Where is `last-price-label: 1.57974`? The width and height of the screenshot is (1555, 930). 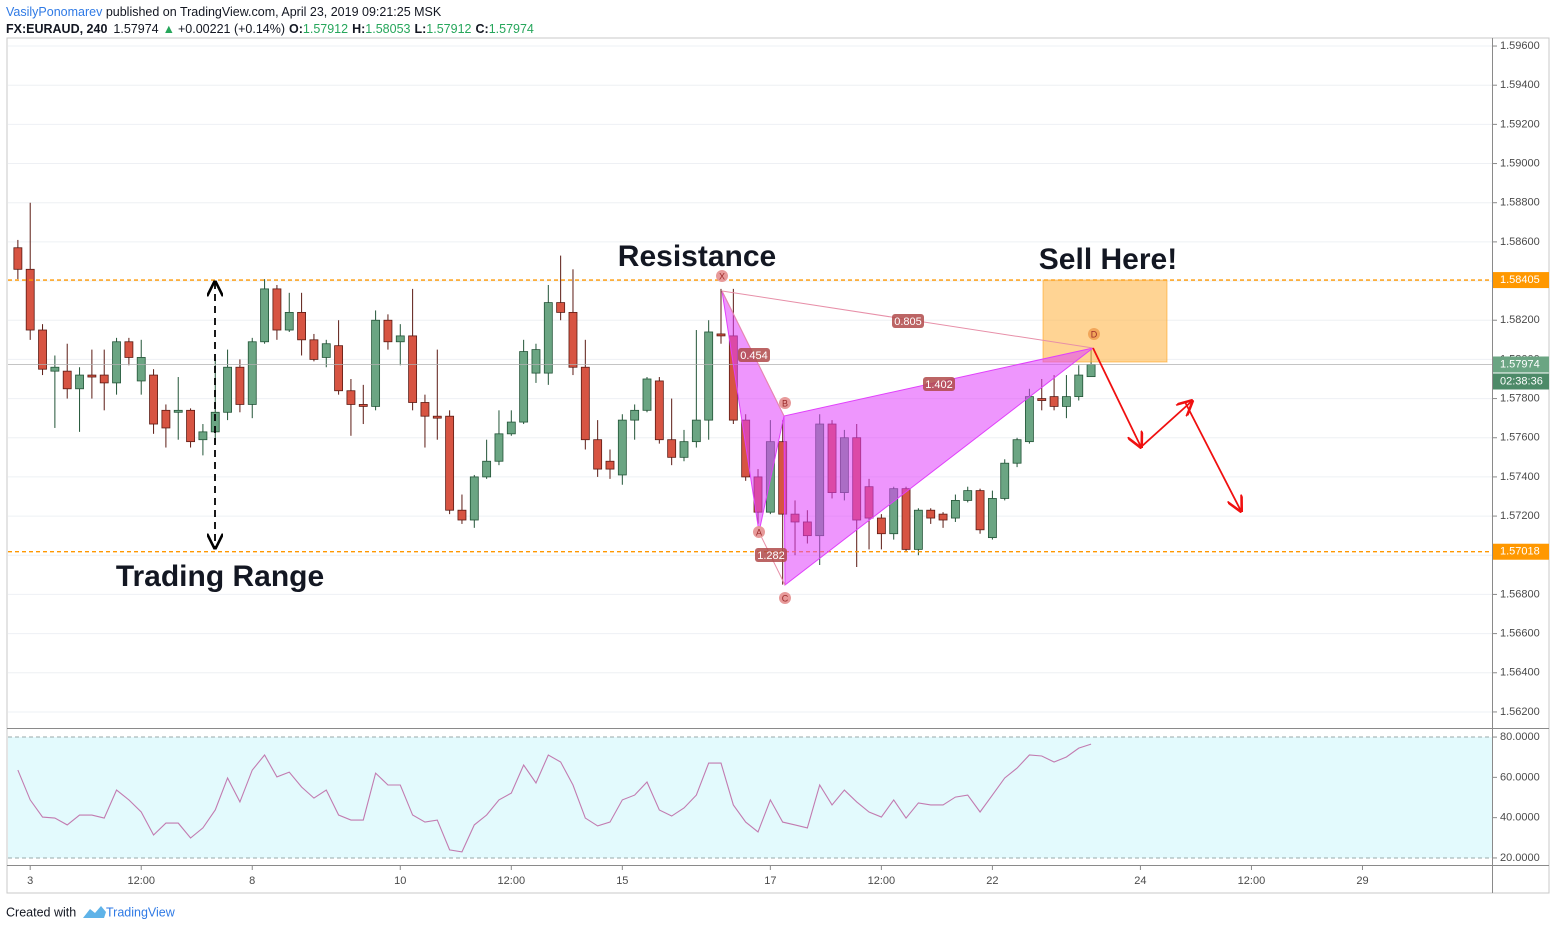
last-price-label: 1.57974 is located at coordinates (1520, 364).